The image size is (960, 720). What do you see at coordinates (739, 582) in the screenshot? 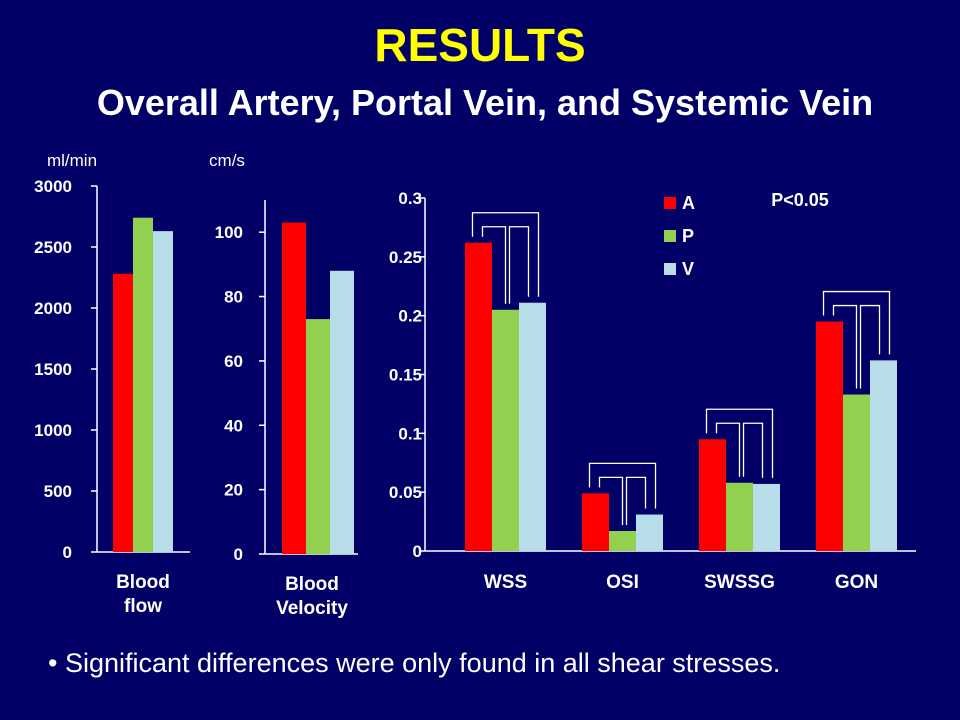
I see `chart2-category-label: SWSSG` at bounding box center [739, 582].